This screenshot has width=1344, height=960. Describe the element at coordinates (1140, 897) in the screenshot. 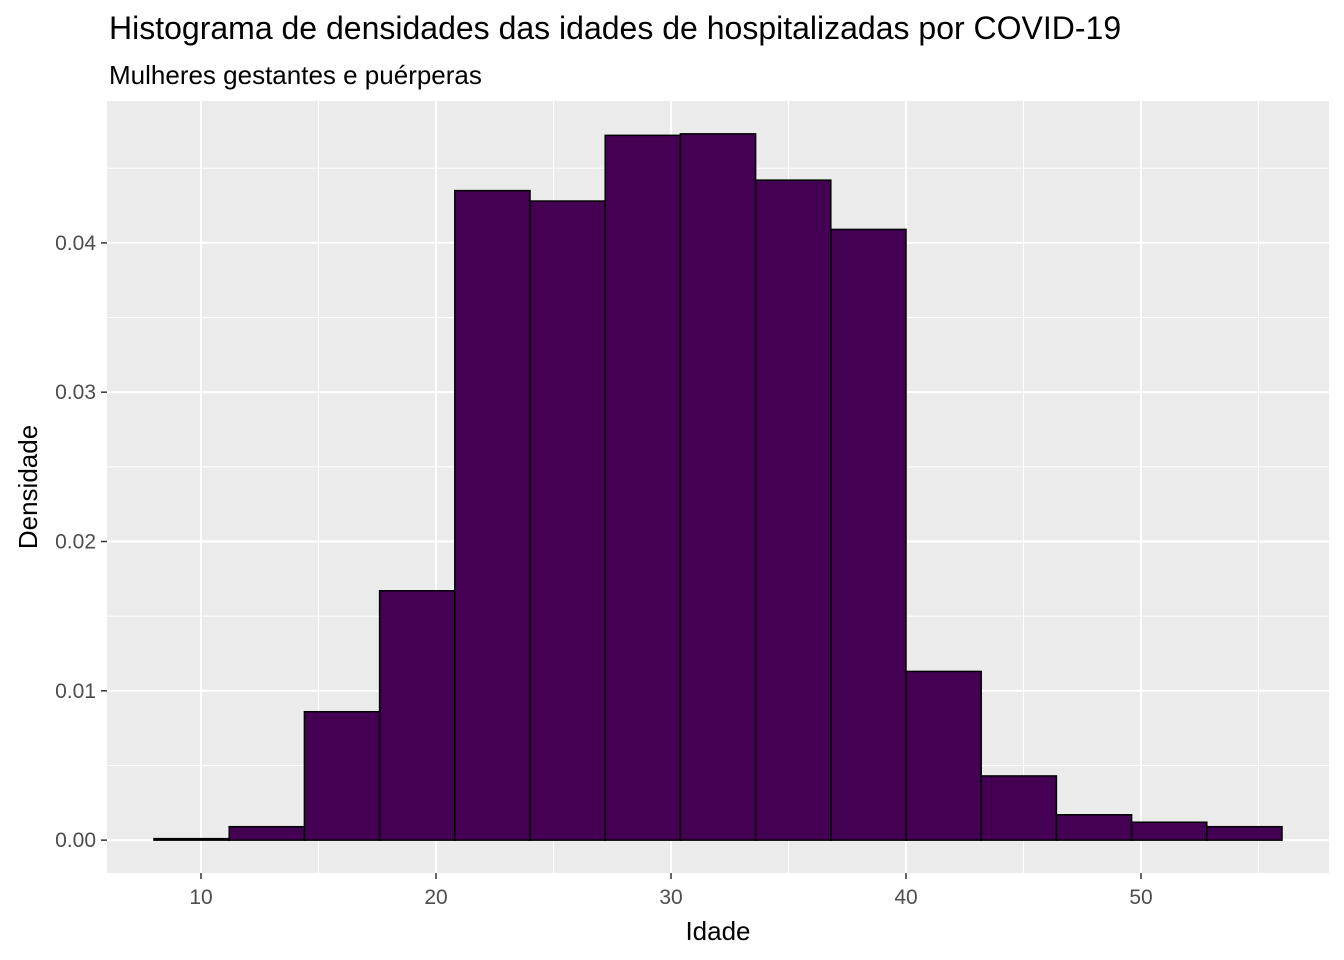

I see `x-tick-label: 50` at that location.